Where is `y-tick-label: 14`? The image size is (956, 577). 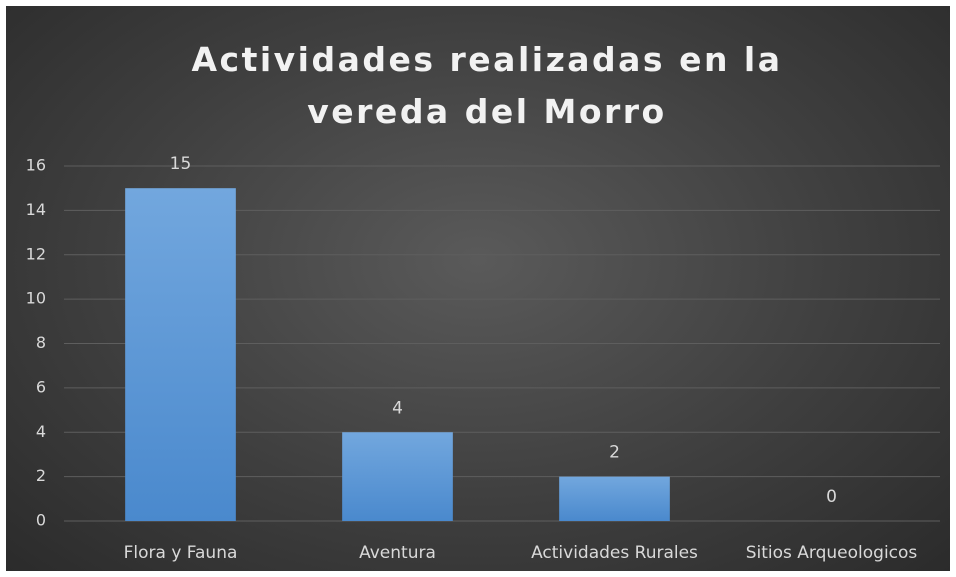 y-tick-label: 14 is located at coordinates (36, 209).